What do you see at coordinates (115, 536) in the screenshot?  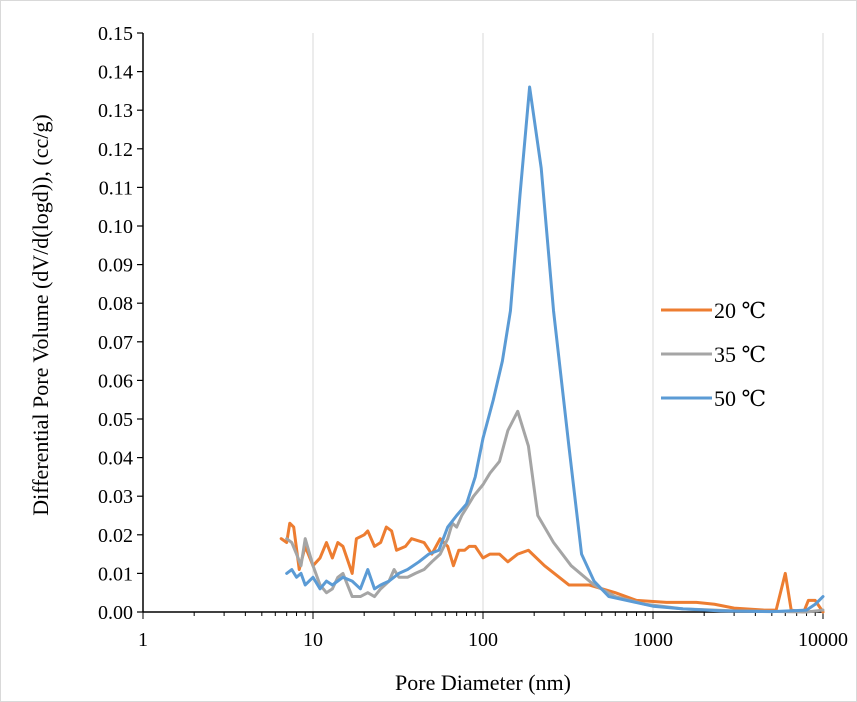 I see `y-tick-label: 0.02` at bounding box center [115, 536].